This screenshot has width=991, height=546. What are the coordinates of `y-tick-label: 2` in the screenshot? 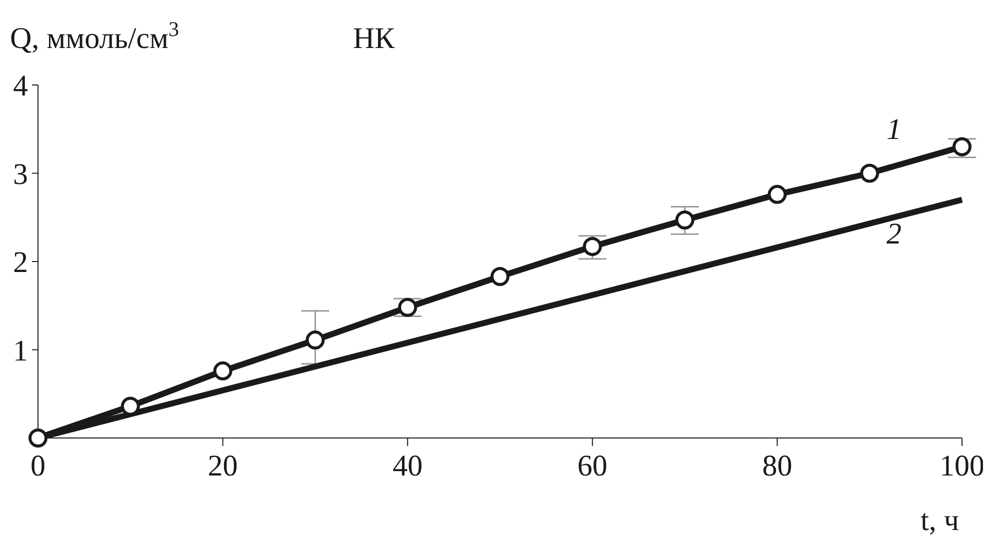 It's located at (20, 263).